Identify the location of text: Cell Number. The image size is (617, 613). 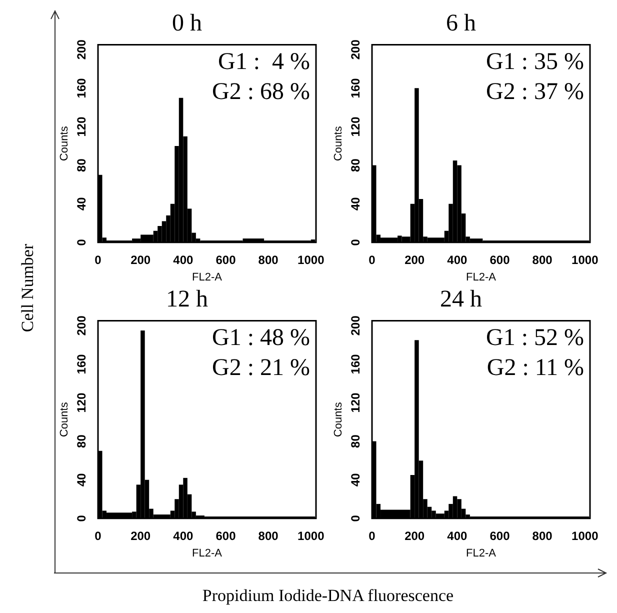
(28, 288).